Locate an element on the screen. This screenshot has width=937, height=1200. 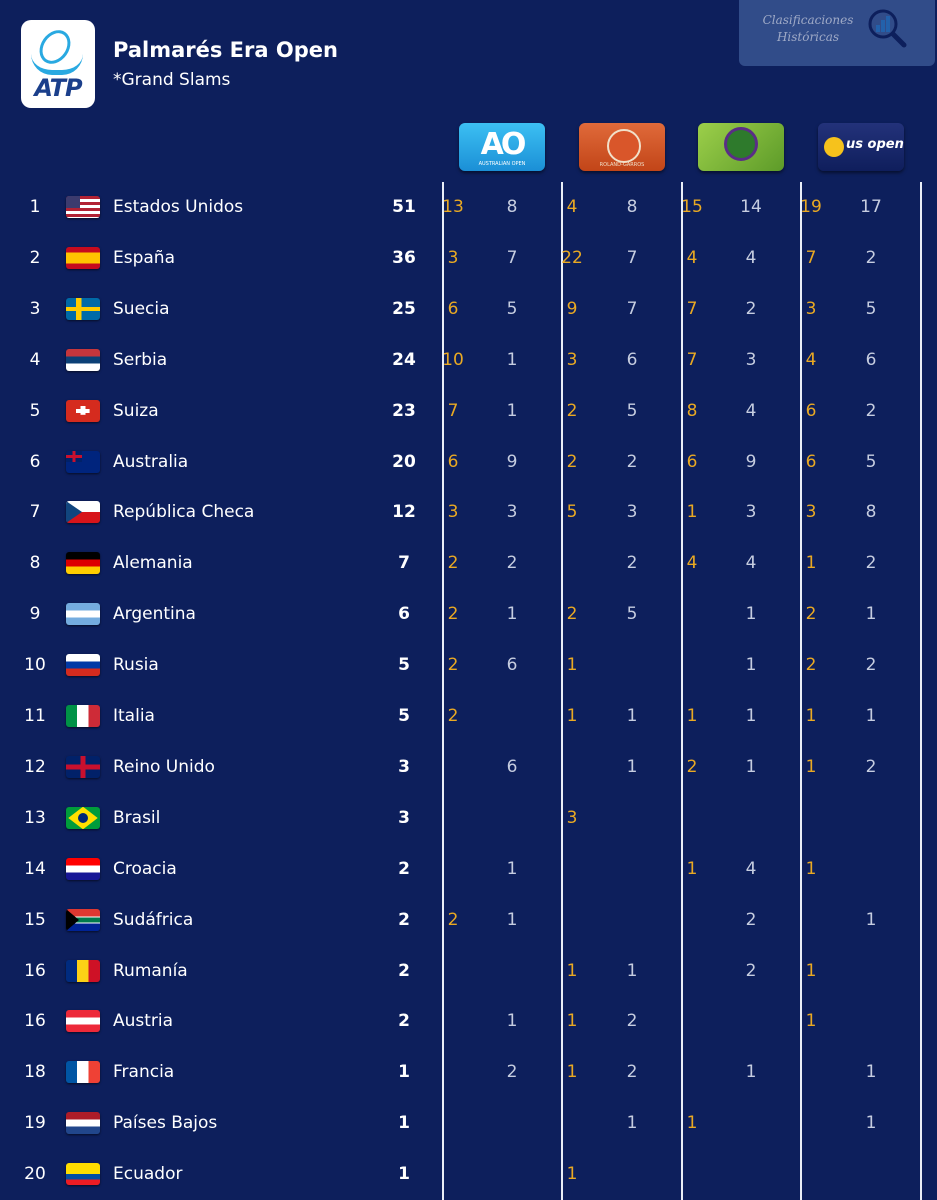
table-row: 5 Suiza 23 7 1 2 5 8 4 6 2 is located at coordinates (468, 411).